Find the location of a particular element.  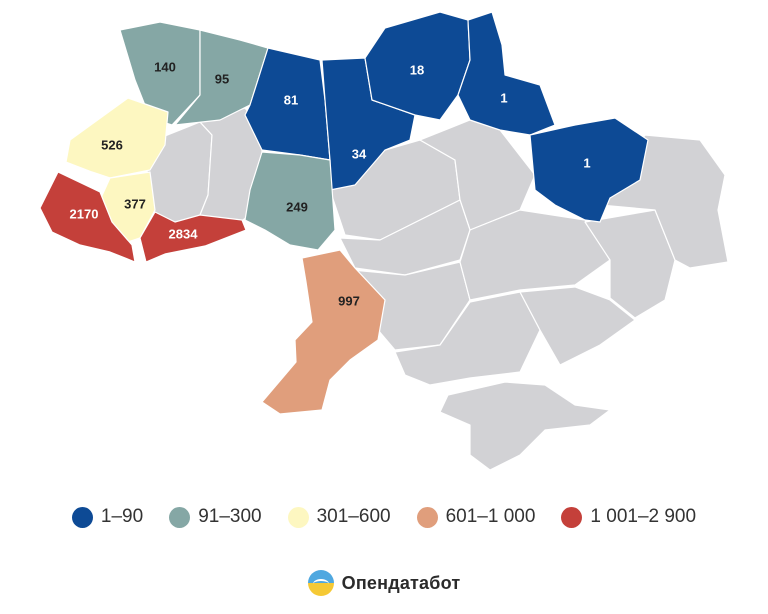

legend-item: 301–600 is located at coordinates (339, 517).